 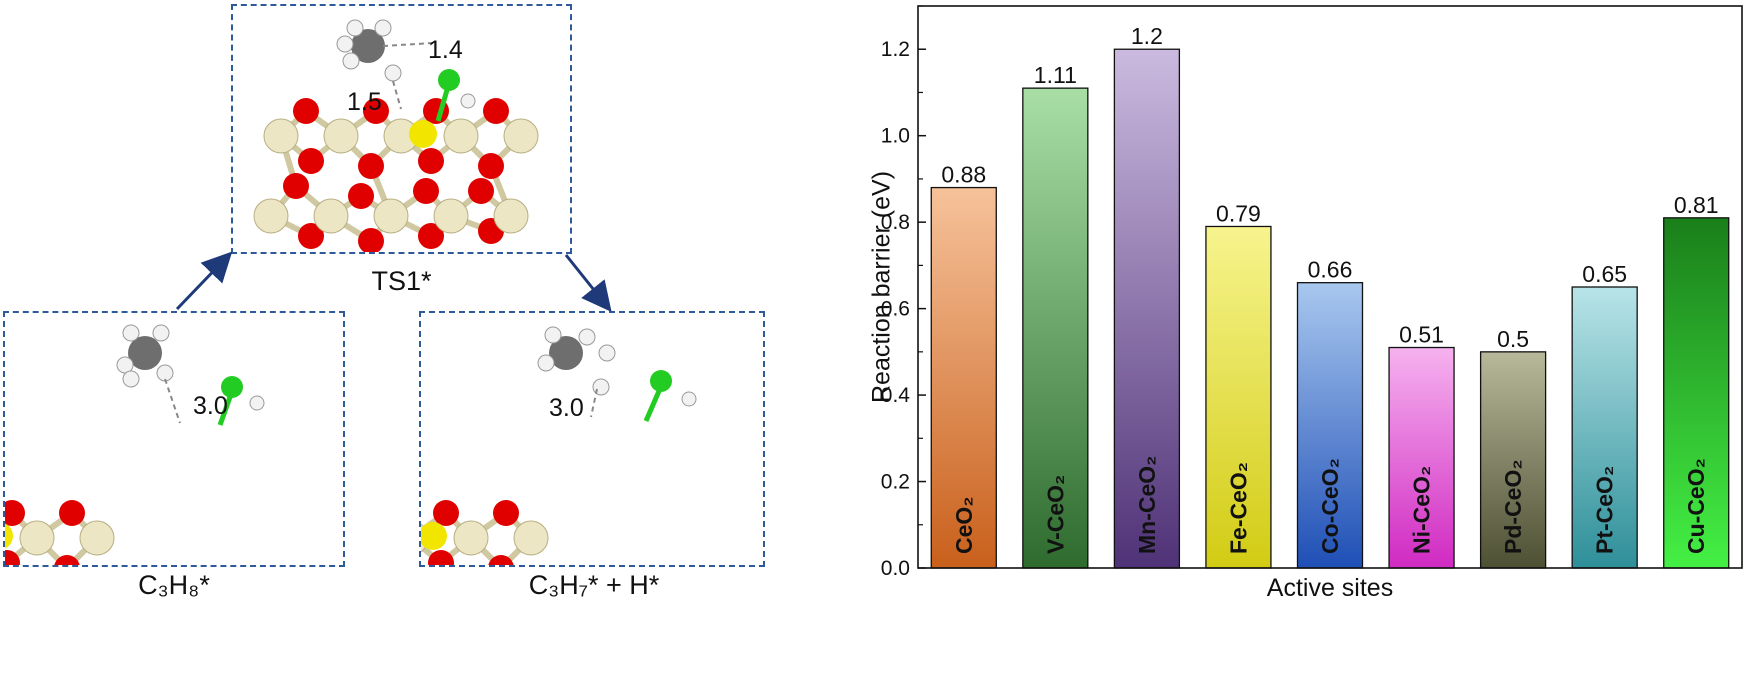 What do you see at coordinates (1330, 270) in the screenshot?
I see `bar-value-label: 0.66` at bounding box center [1330, 270].